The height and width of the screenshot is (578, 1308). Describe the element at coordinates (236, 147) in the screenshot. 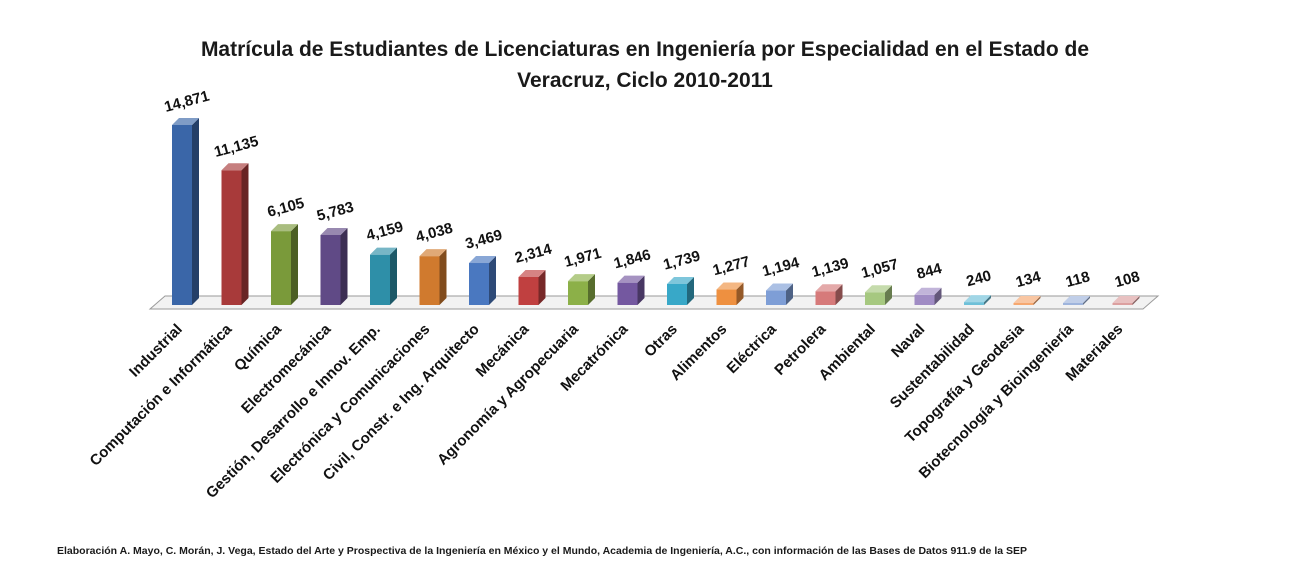

I see `value-label: 11,135` at that location.